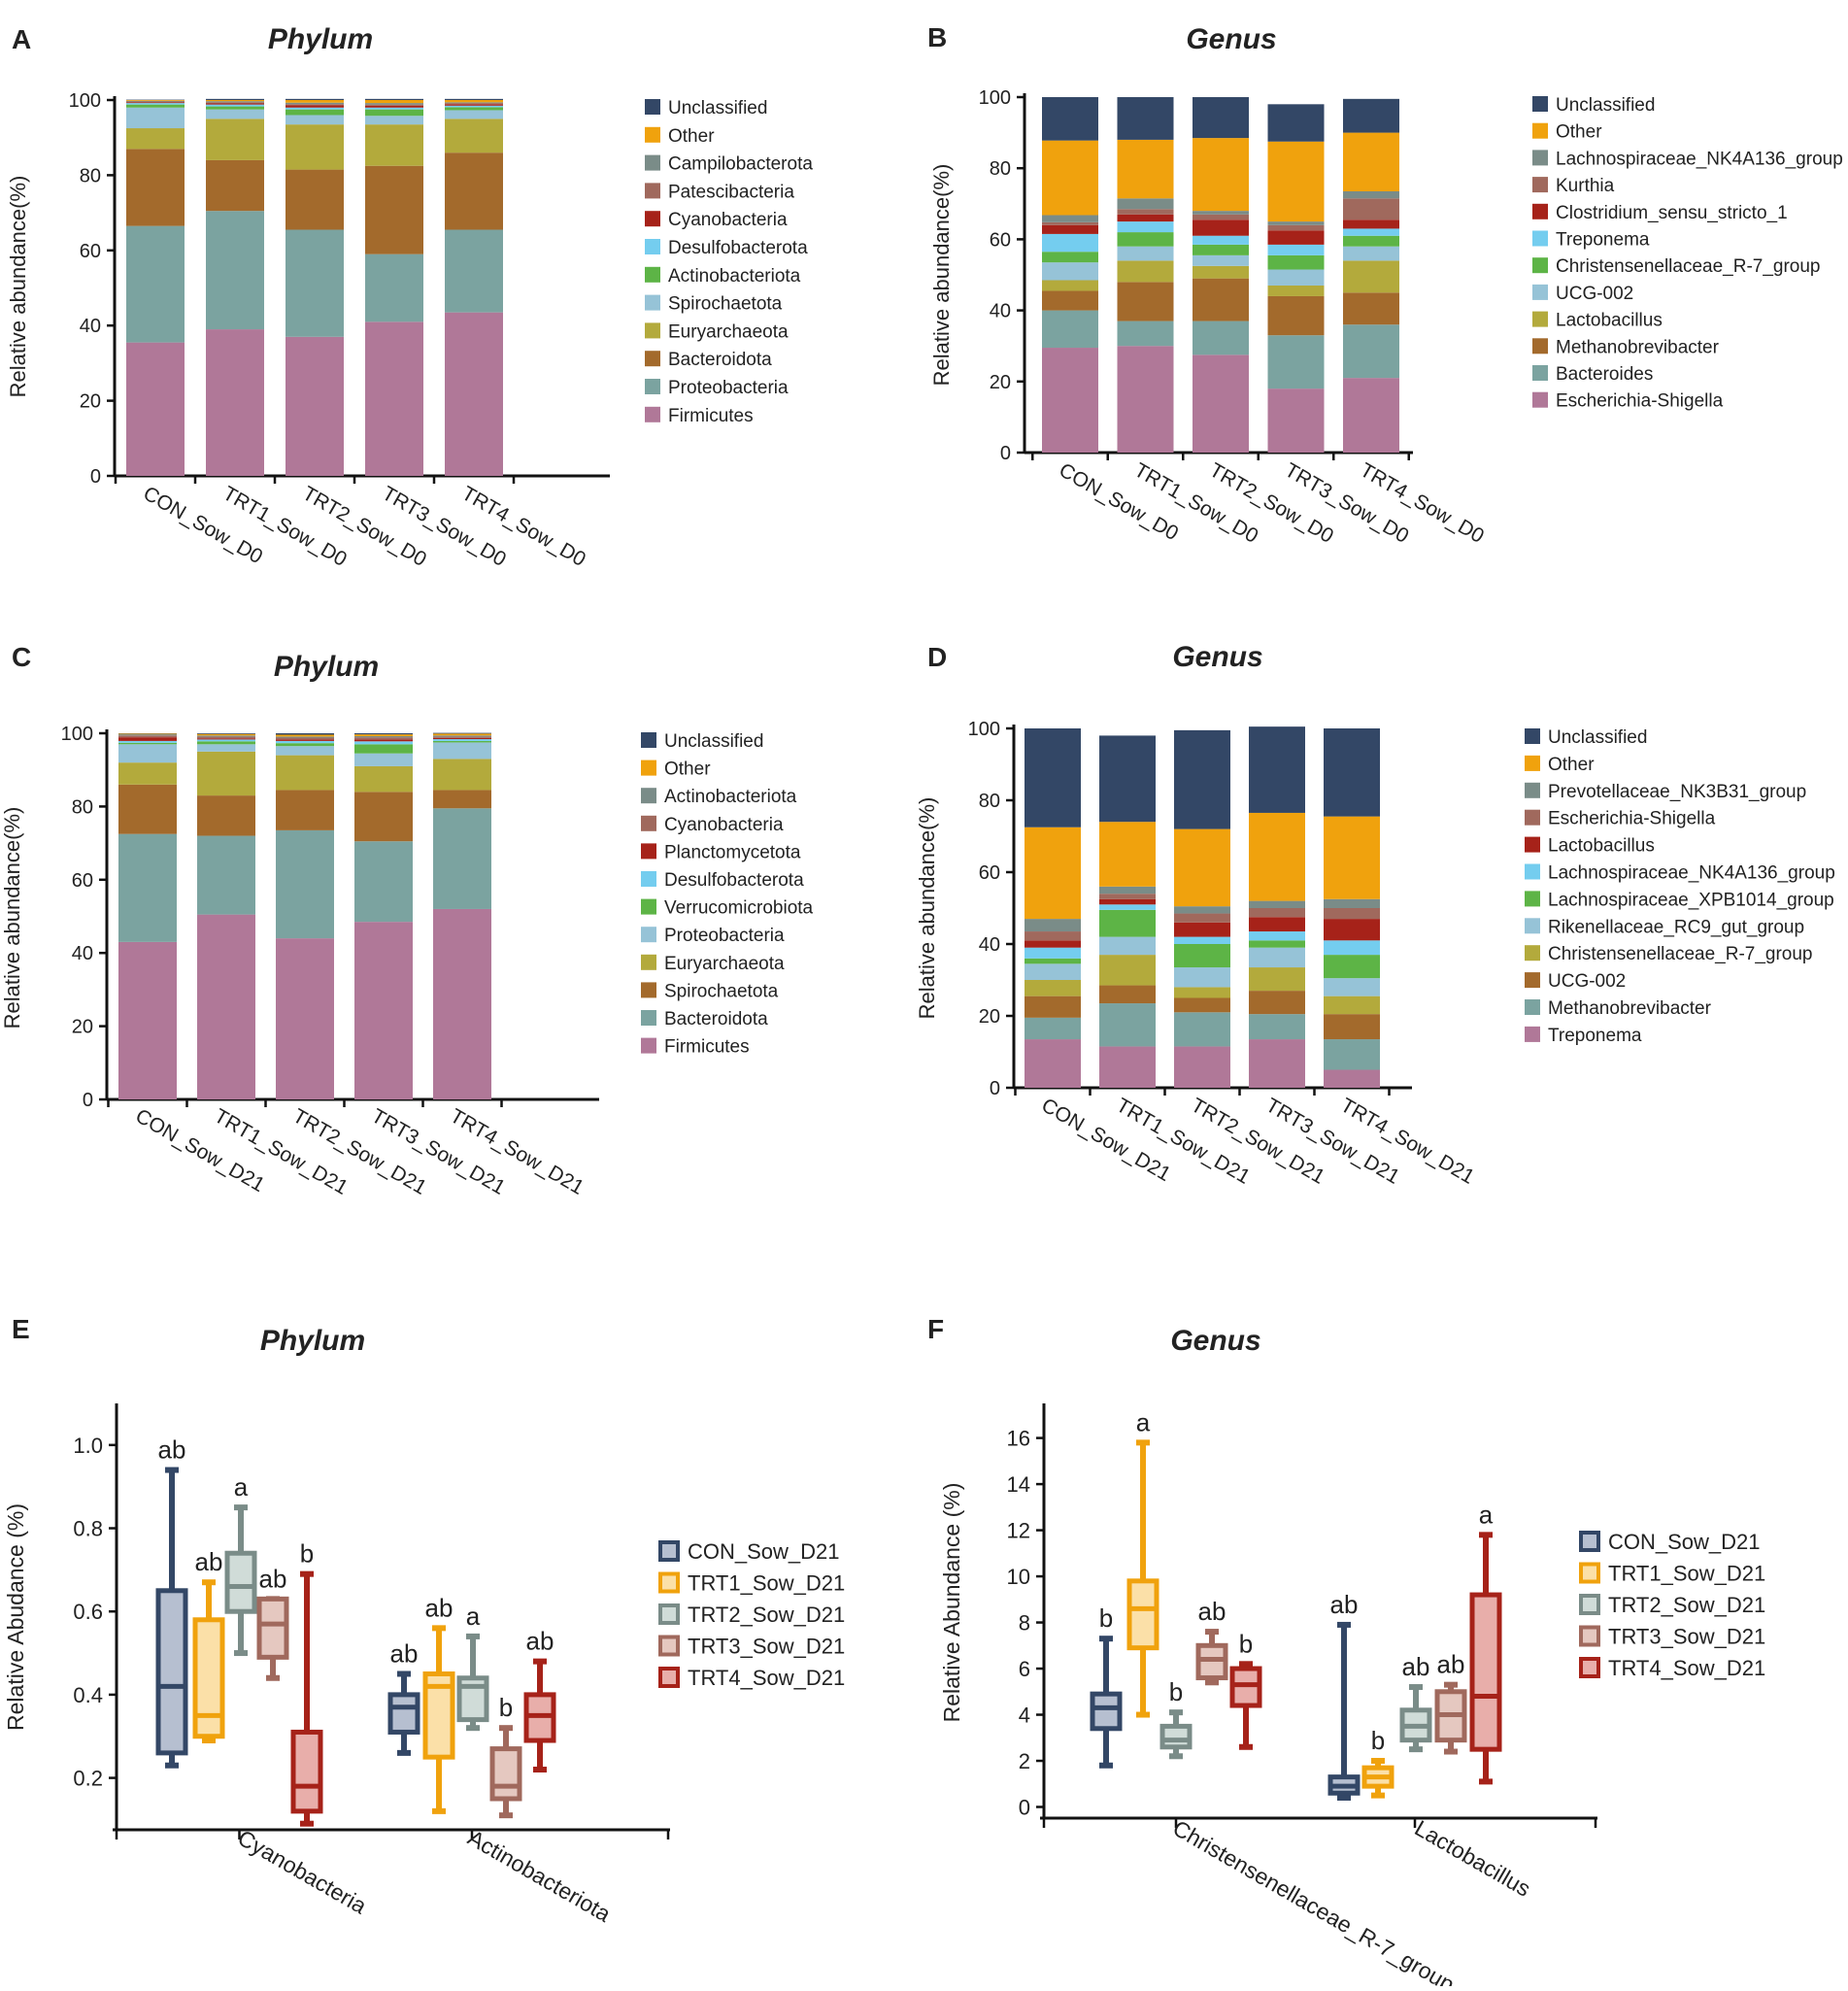  Describe the element at coordinates (728, 331) in the screenshot. I see `legend-label: Euryarchaeota` at that location.